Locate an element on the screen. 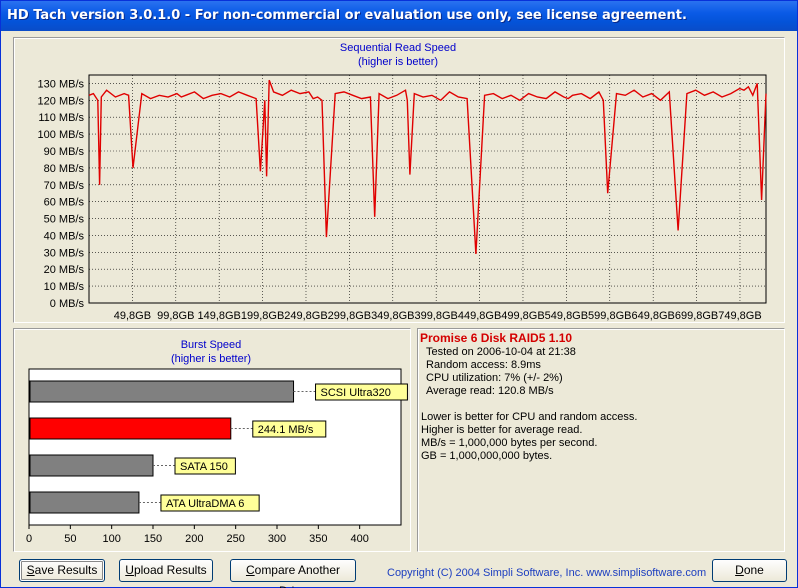 The height and width of the screenshot is (588, 798). burst-bar-label: SATA 150 is located at coordinates (204, 467).